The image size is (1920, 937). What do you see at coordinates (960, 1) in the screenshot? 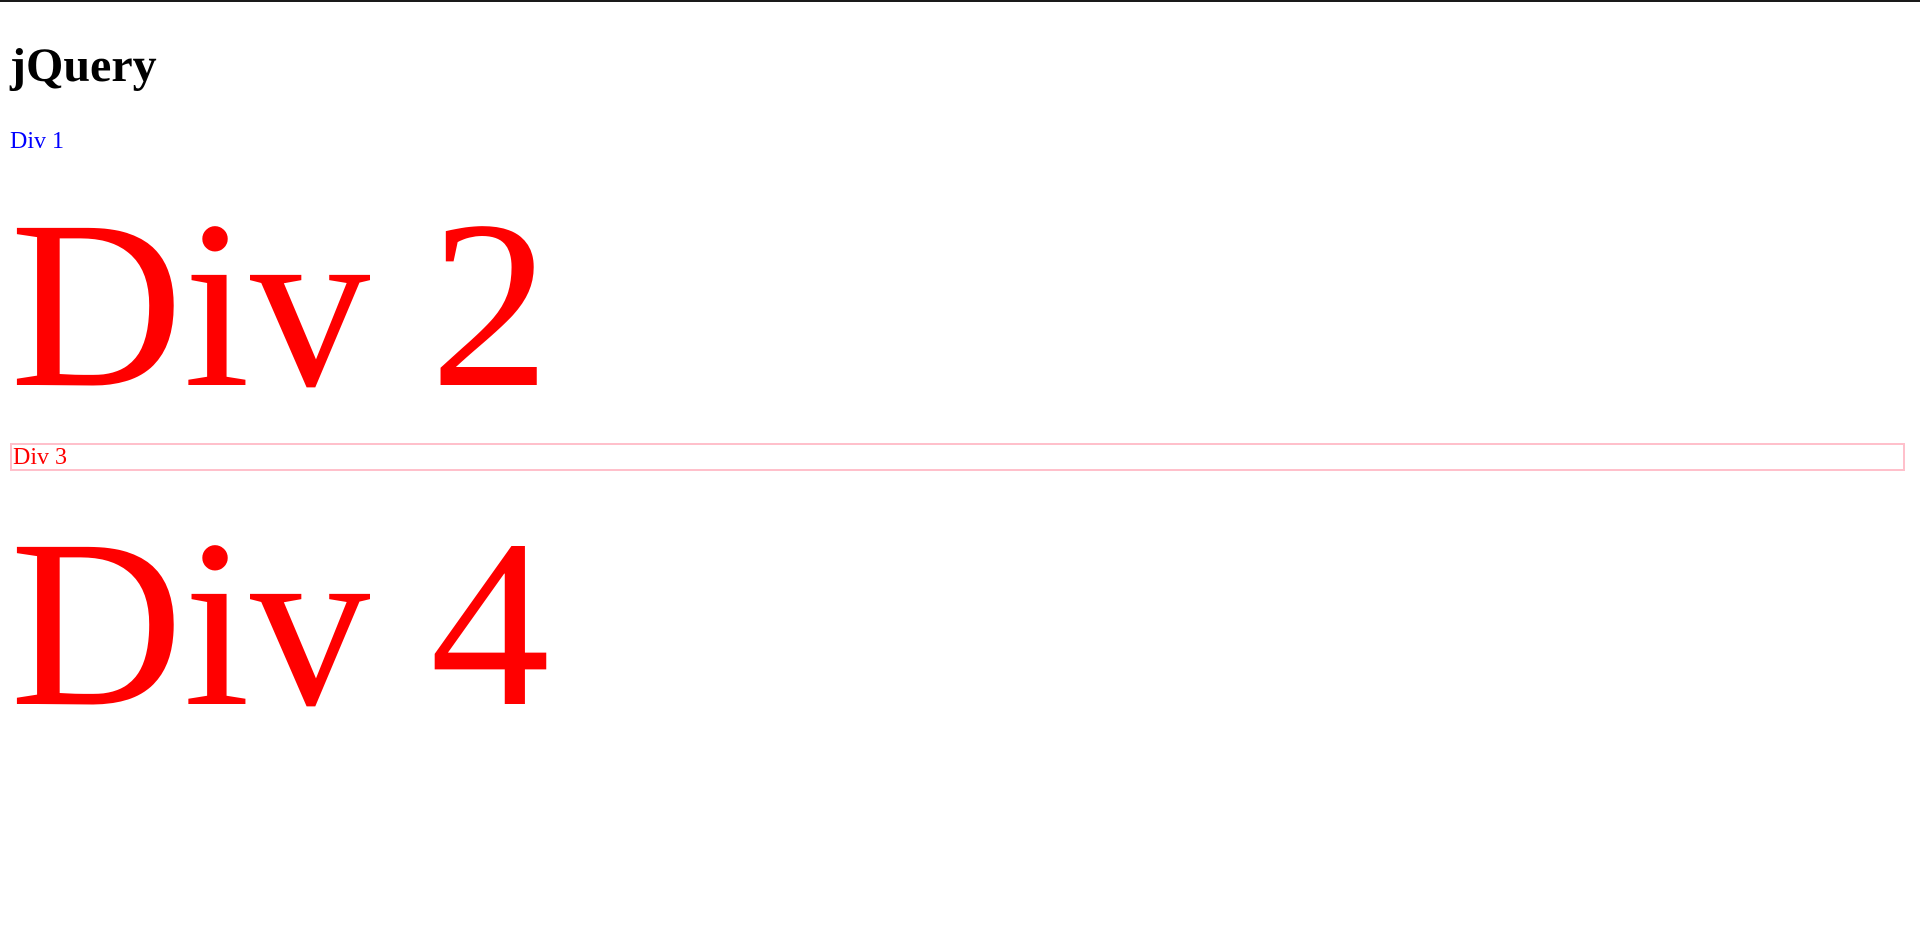
I see `top-border` at bounding box center [960, 1].